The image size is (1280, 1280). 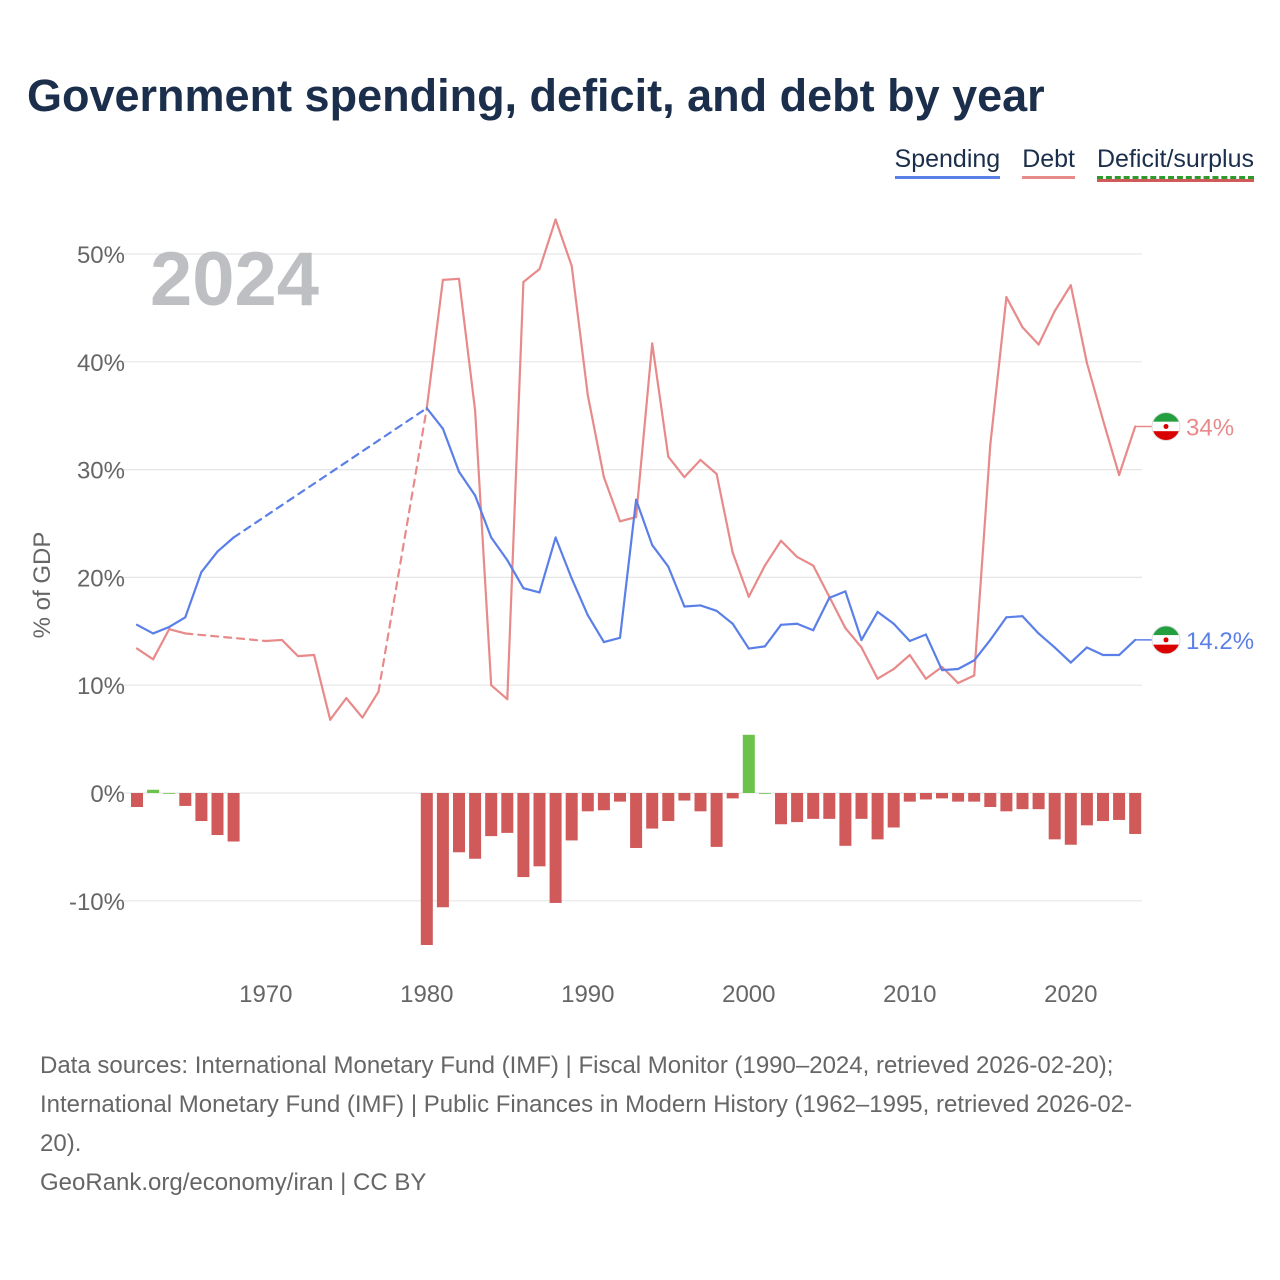 What do you see at coordinates (233, 1182) in the screenshot?
I see `attribution-link: GeoRank.org/economy/iran | CC BY` at bounding box center [233, 1182].